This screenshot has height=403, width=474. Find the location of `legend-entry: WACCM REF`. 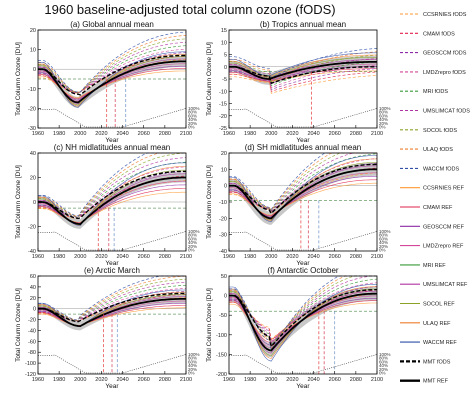

legend-entry: WACCM REF is located at coordinates (428, 343).